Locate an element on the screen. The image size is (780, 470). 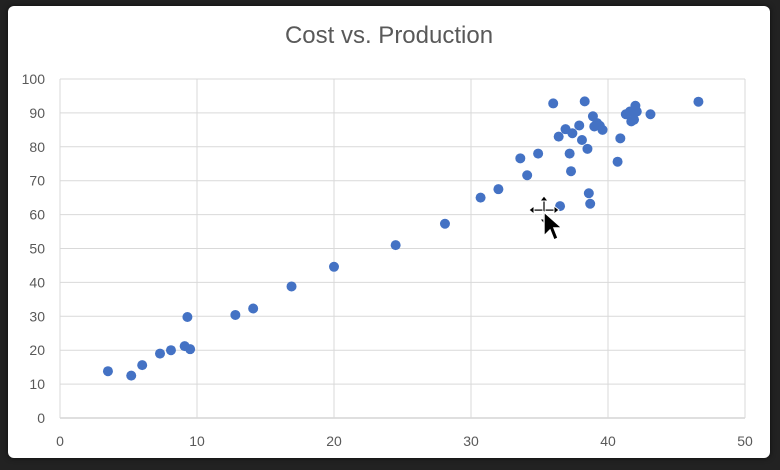
y-tick-label: 90 is located at coordinates (37, 113).